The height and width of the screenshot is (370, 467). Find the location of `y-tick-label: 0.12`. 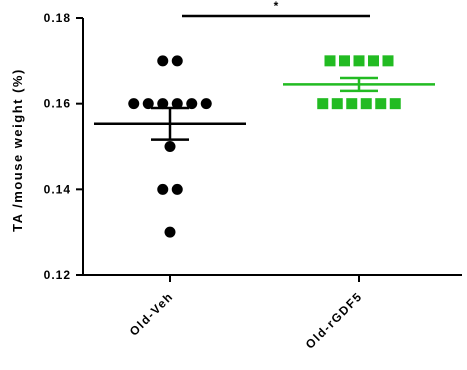

y-tick-label: 0.12 is located at coordinates (57, 275).